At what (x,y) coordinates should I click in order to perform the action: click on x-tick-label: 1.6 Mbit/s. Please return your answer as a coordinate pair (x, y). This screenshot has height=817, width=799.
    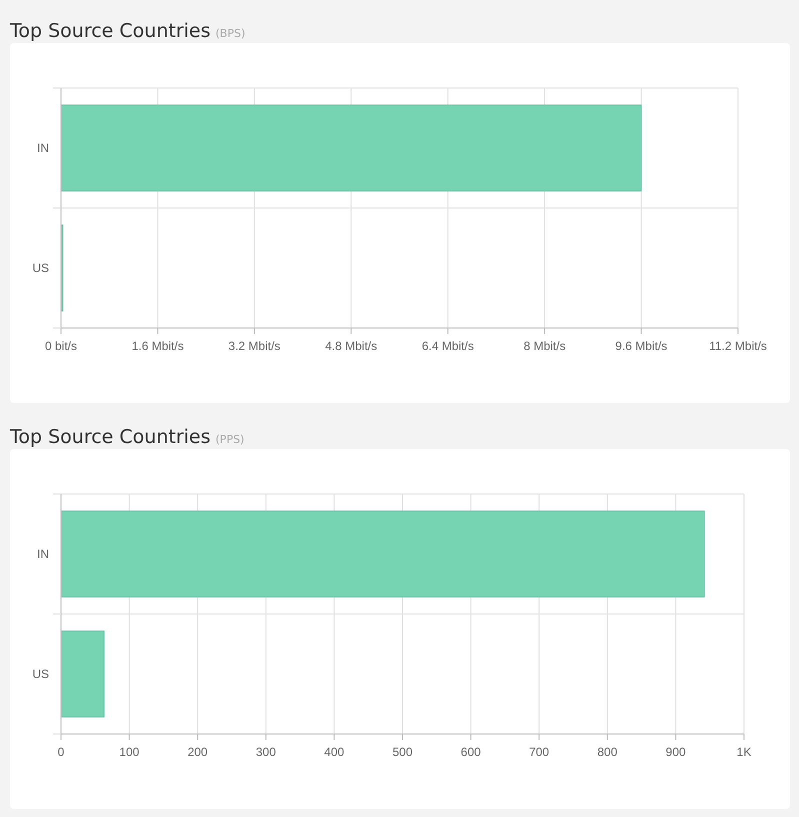
    Looking at the image, I should click on (158, 346).